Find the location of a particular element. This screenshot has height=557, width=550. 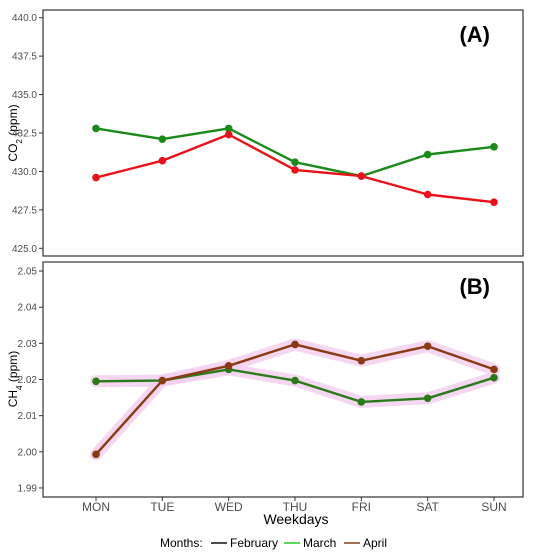

legend-label-march: March is located at coordinates (319, 543).